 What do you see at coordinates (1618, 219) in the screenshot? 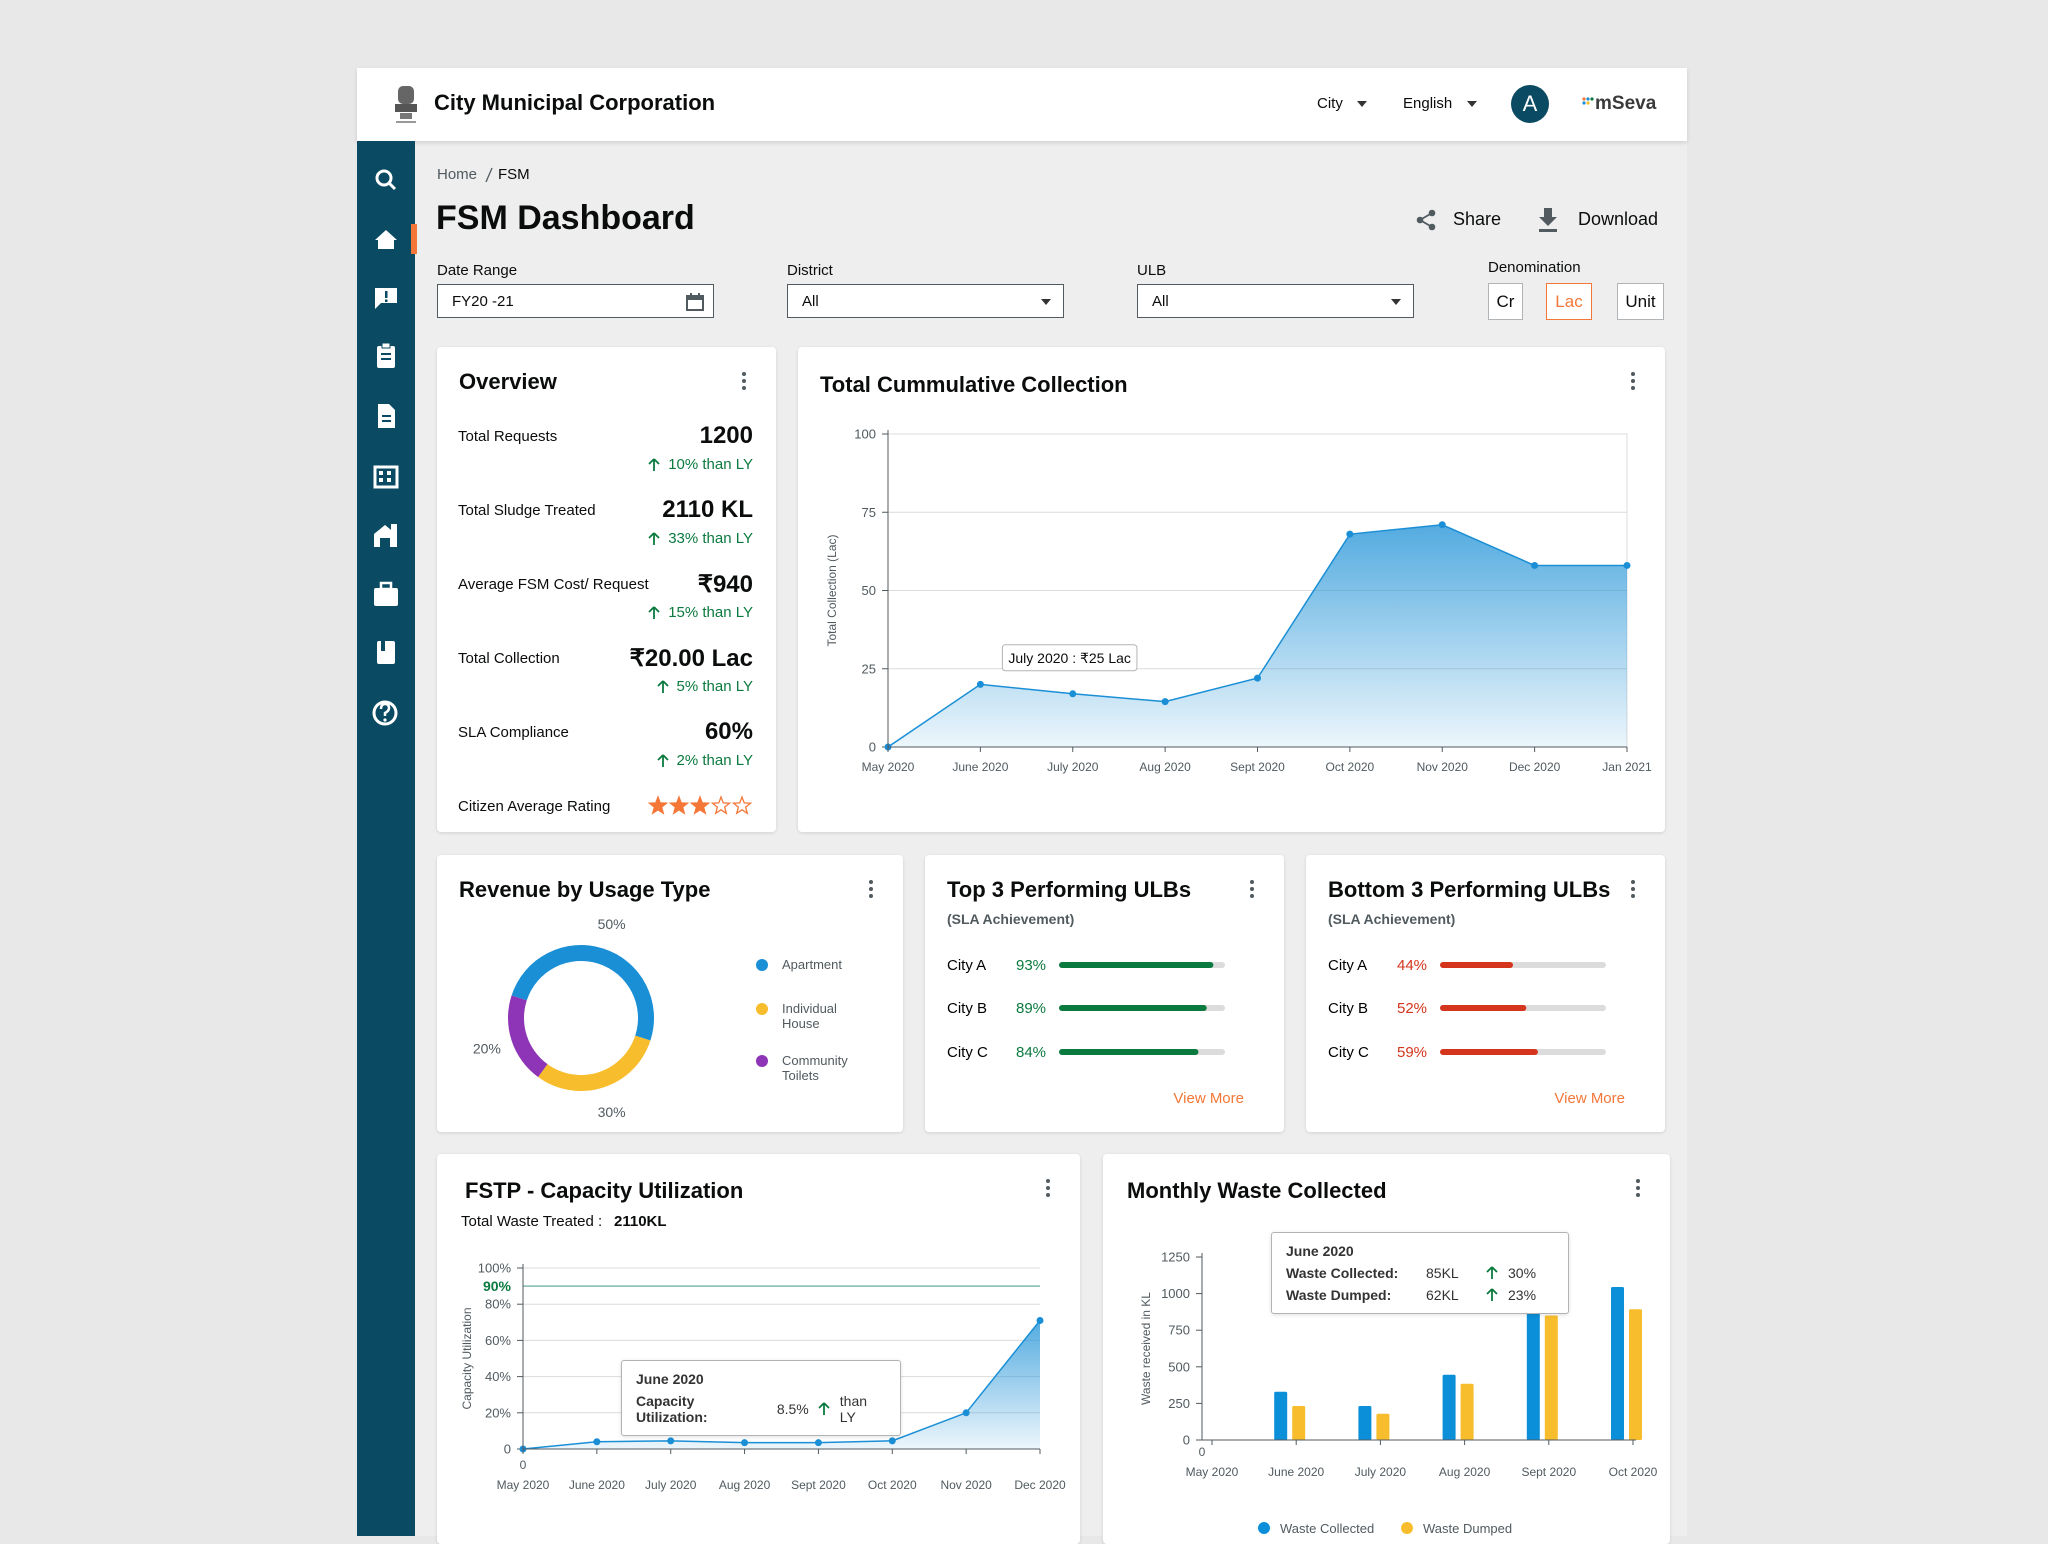
I see `download-button: Download` at bounding box center [1618, 219].